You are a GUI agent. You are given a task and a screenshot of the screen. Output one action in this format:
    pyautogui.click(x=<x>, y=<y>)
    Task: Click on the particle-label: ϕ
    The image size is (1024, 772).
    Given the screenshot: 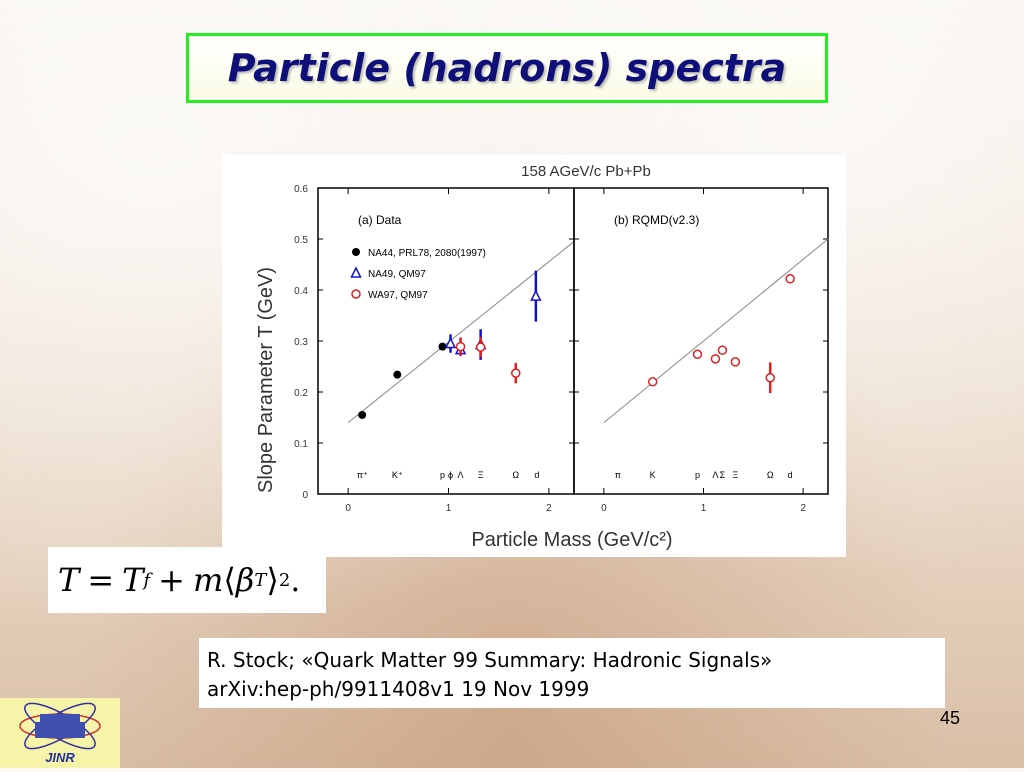 What is the action you would take?
    pyautogui.click(x=450, y=475)
    